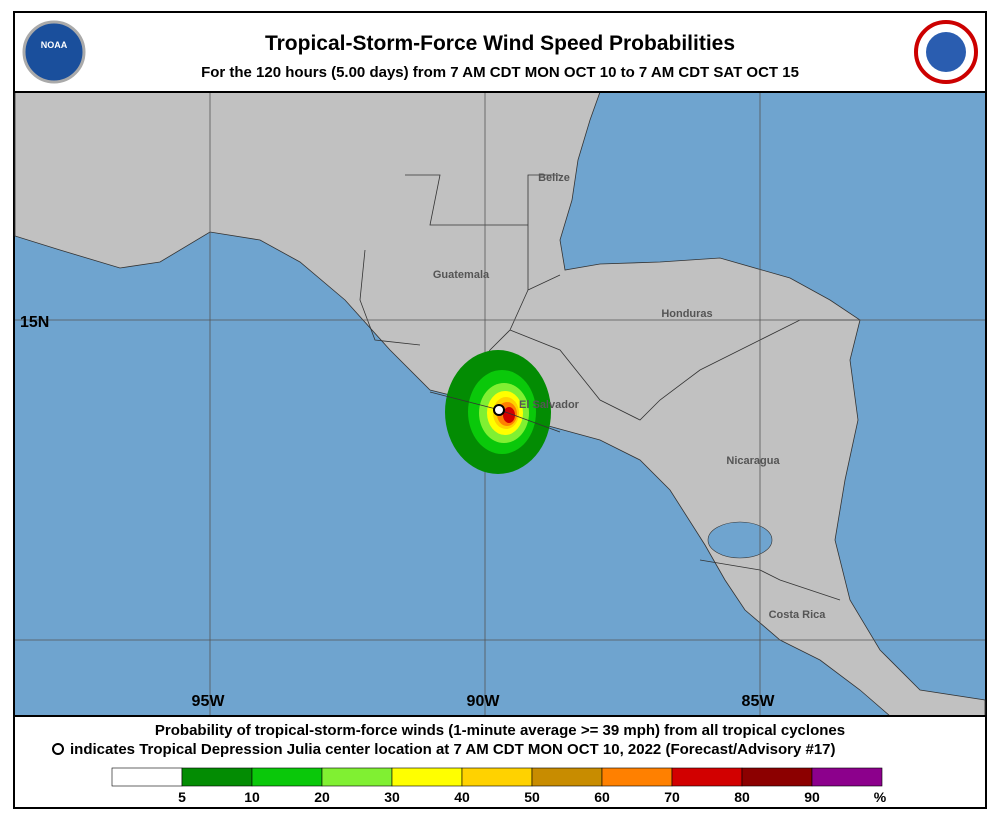  I want to click on country-label: Guatemala, so click(461, 275).